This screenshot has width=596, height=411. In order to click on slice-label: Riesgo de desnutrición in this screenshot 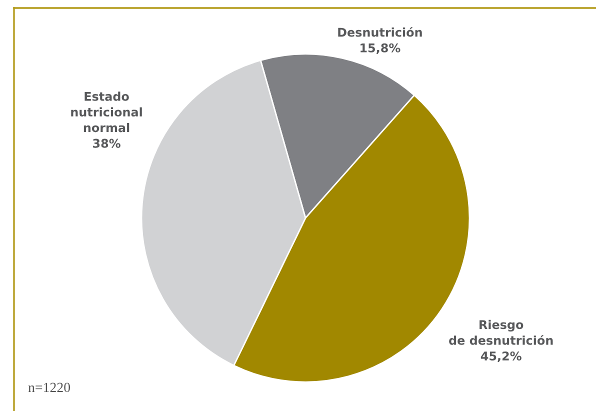, I will do `click(501, 332)`.